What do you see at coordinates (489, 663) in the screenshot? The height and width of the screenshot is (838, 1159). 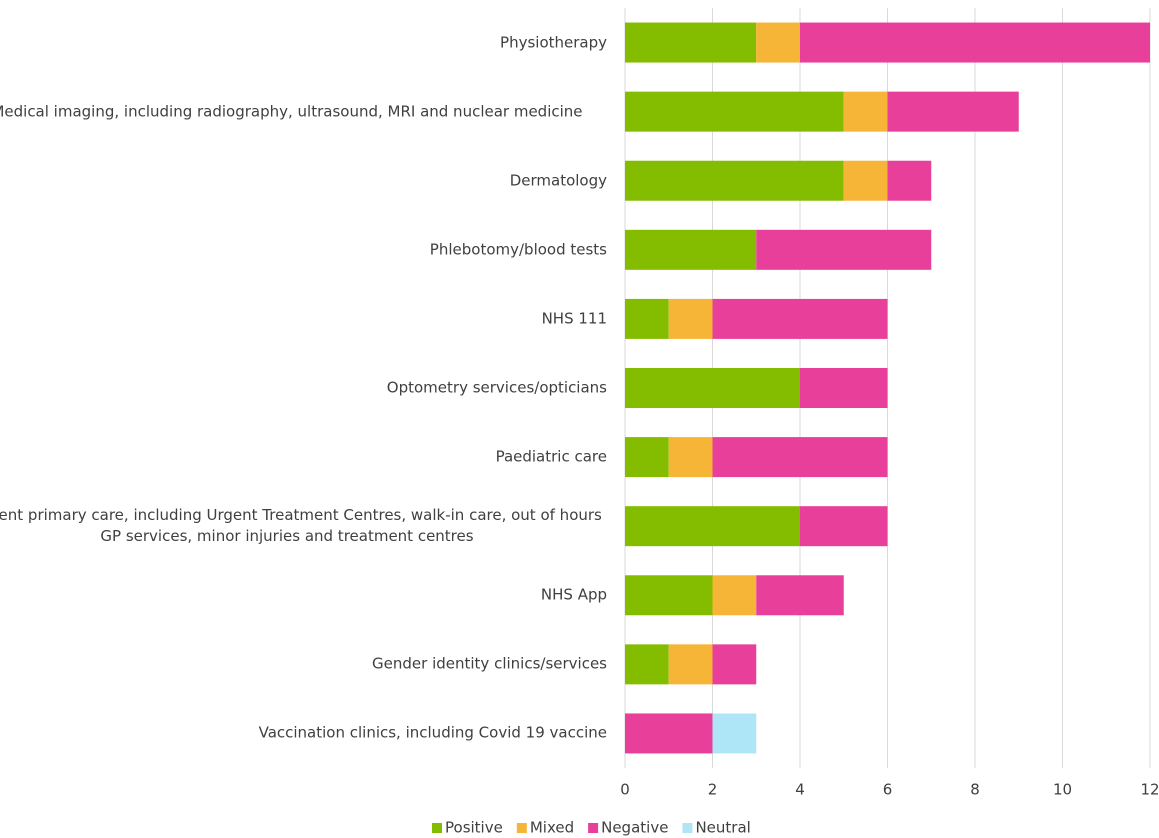 I see `y-tick-label: Gender identity clinics/services` at bounding box center [489, 663].